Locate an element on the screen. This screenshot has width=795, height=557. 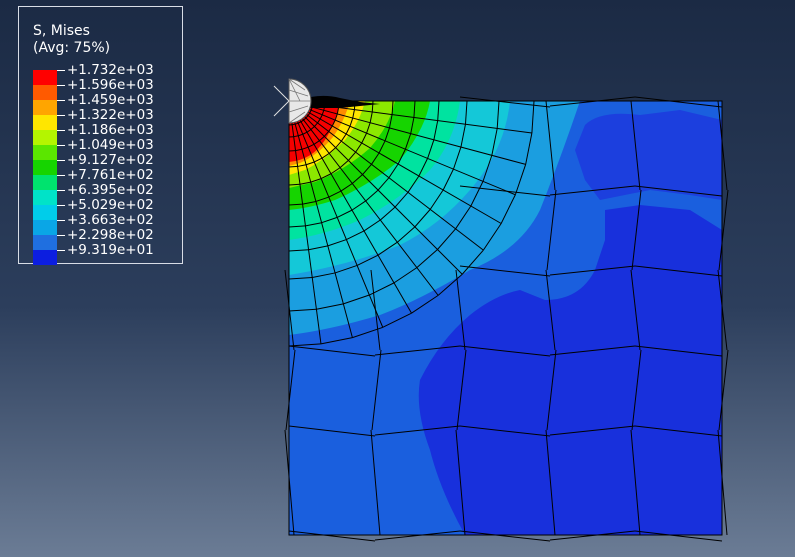
legend-entry: +5.029e+02 is located at coordinates (108, 208).